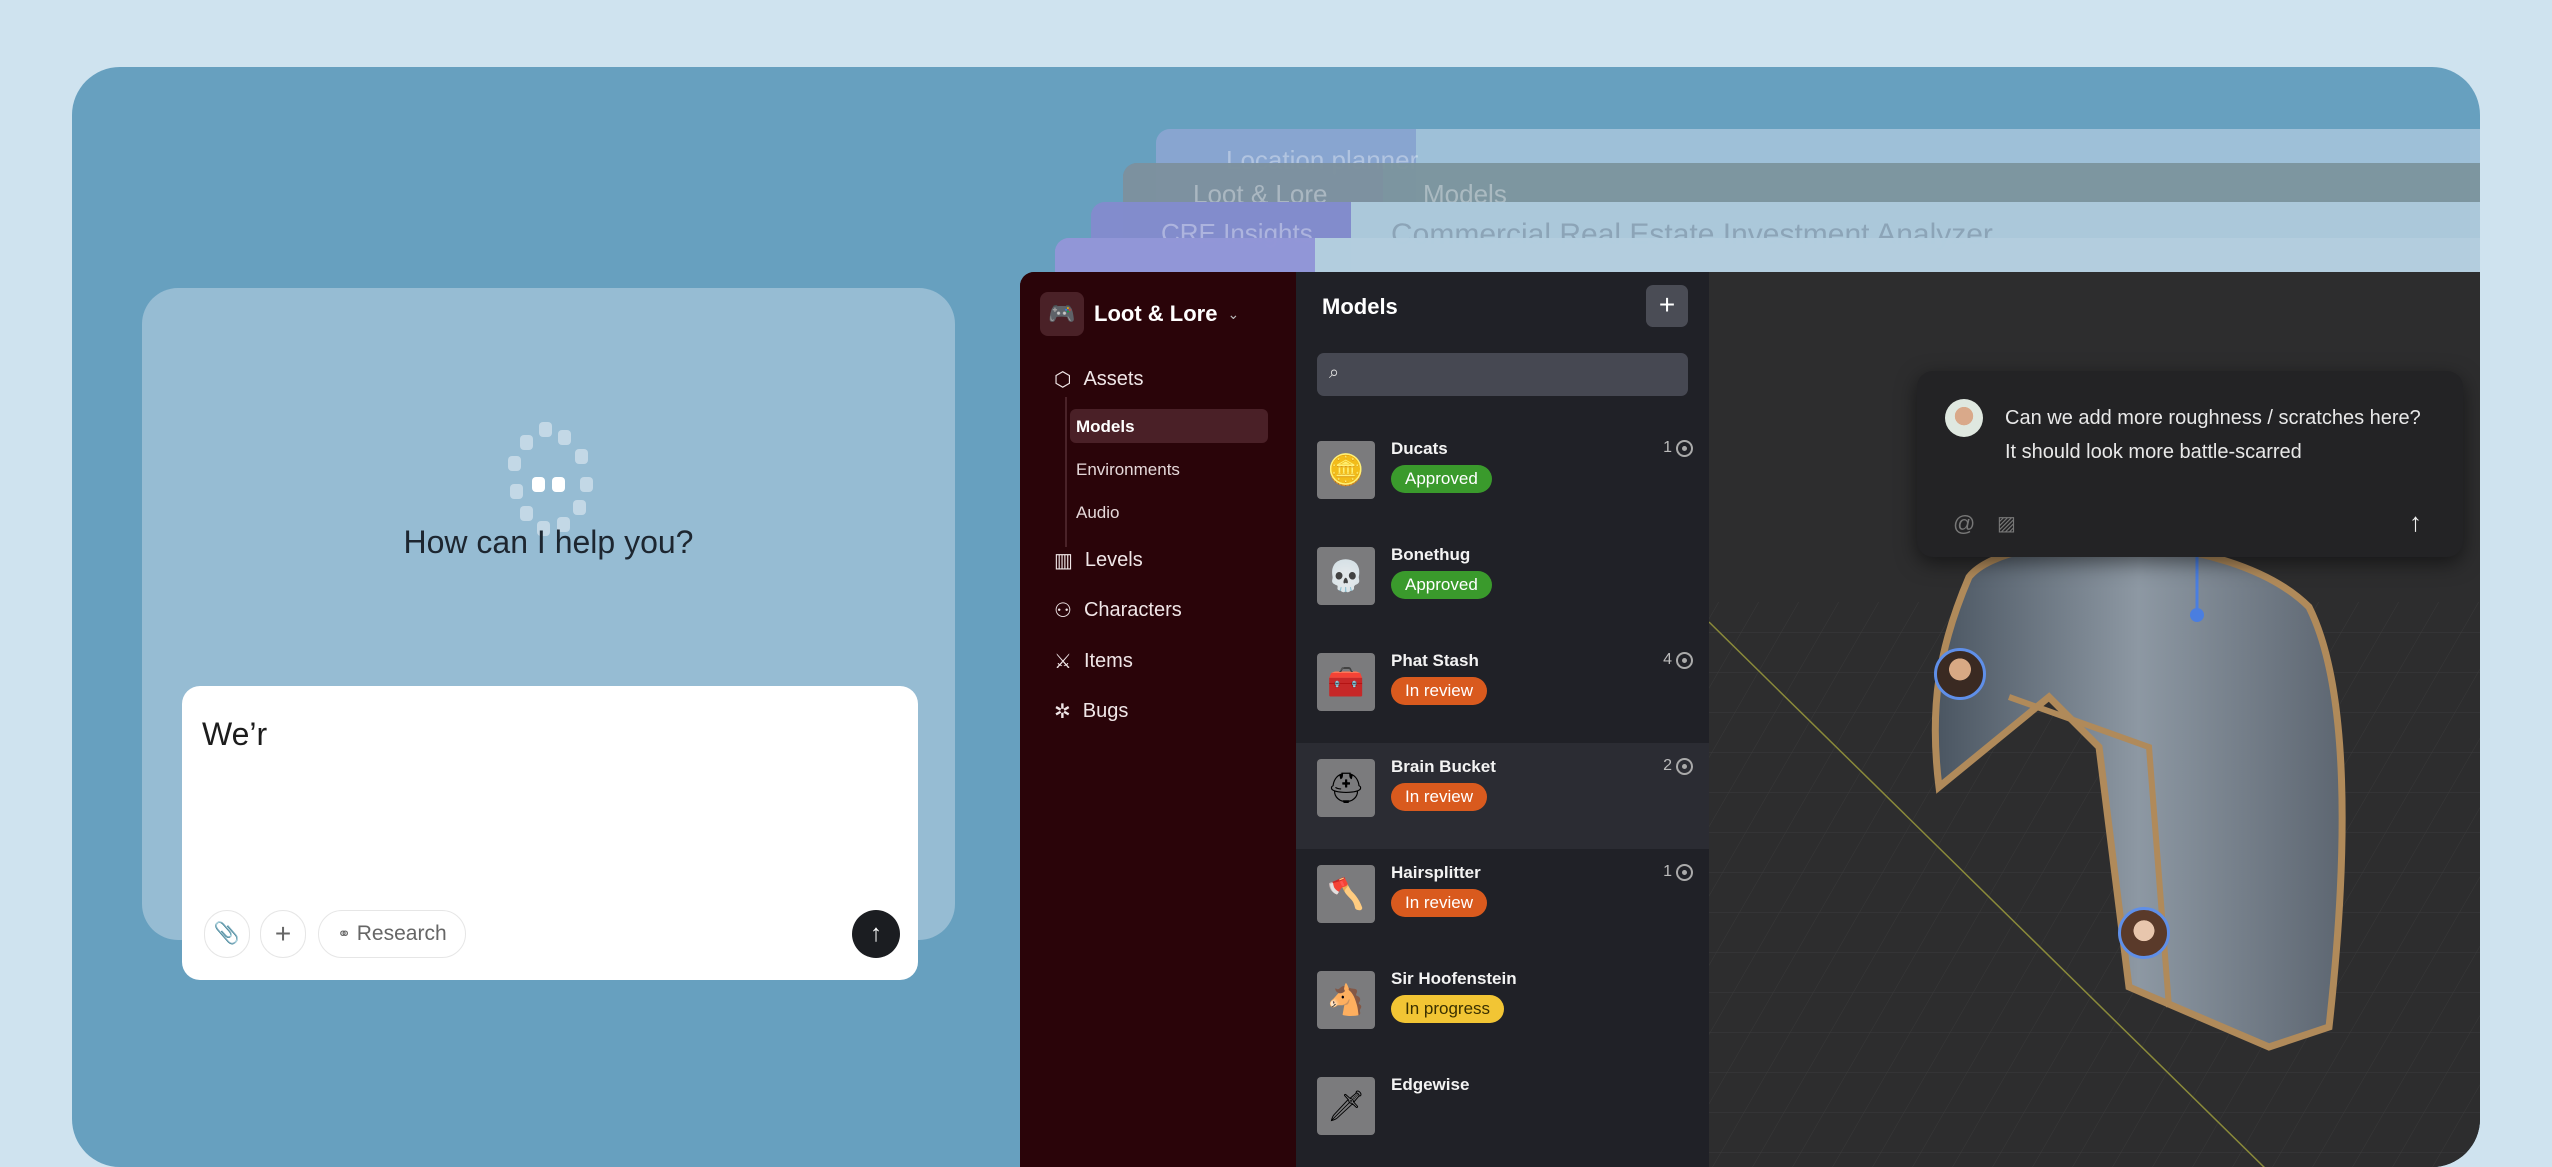  I want to click on model-thumbnail: 🐴, so click(1346, 1000).